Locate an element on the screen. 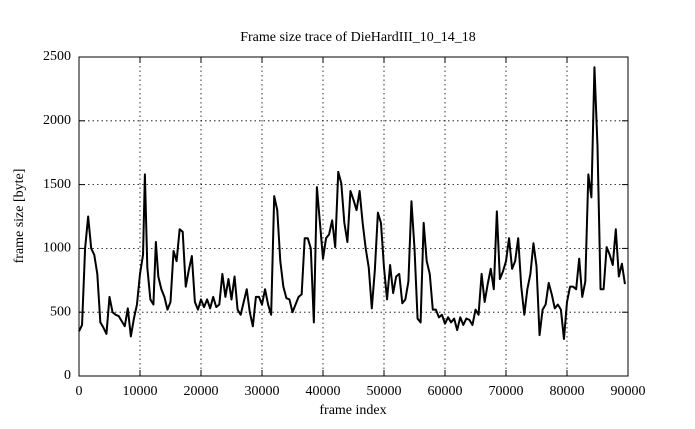 The width and height of the screenshot is (695, 429). x-tick-label: 80000 is located at coordinates (567, 391).